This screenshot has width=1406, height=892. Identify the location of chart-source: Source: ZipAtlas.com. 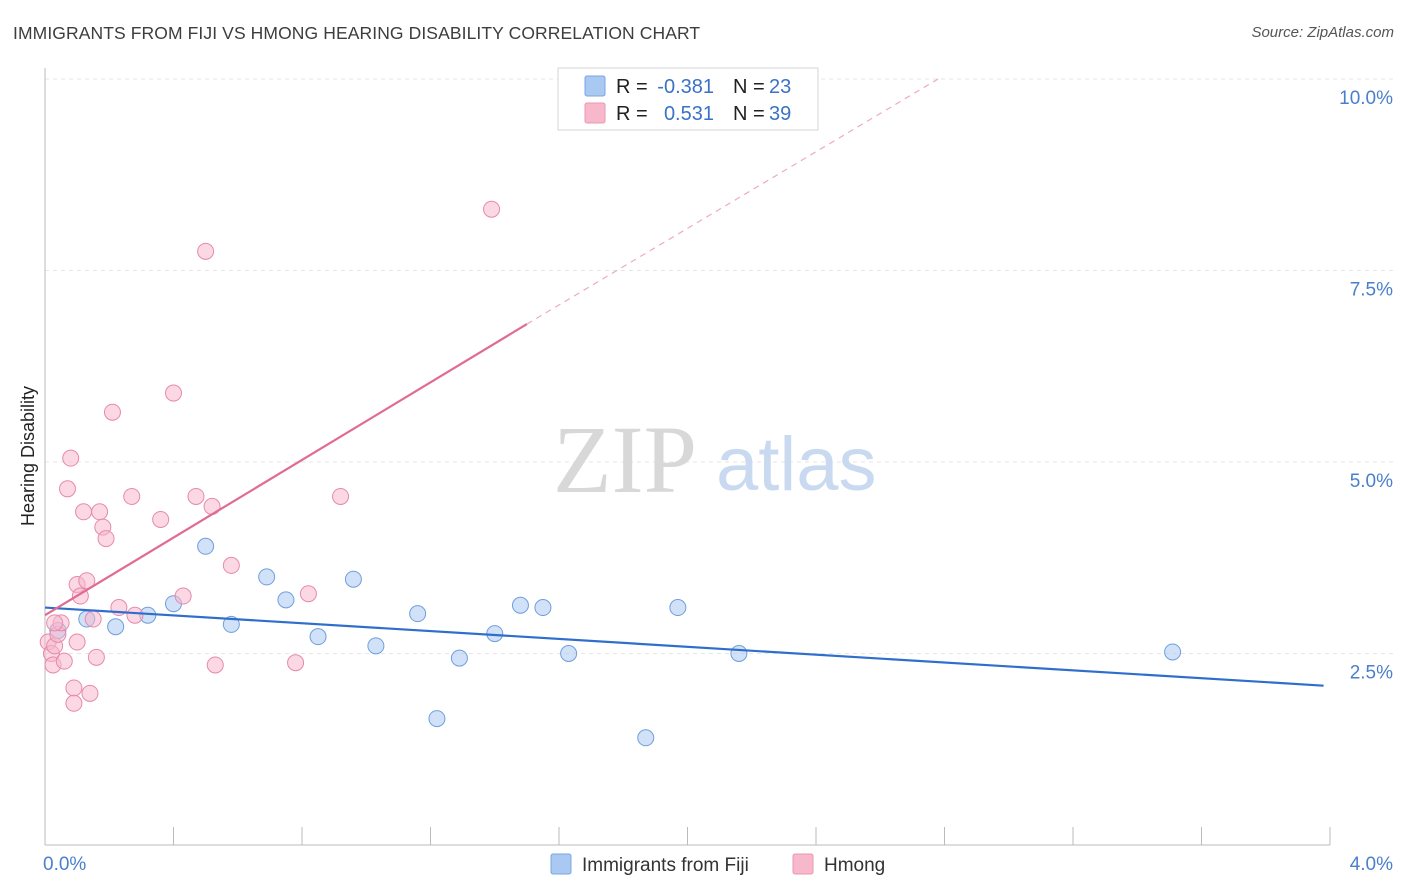
(1322, 32).